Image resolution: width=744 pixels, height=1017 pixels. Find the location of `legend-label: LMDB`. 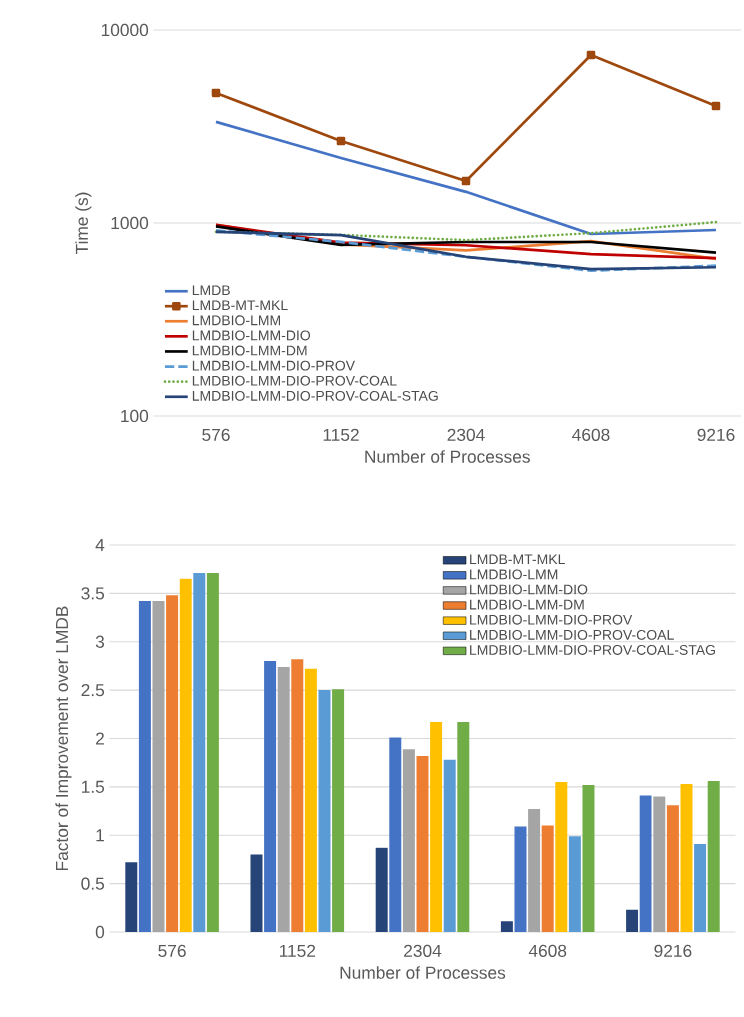

legend-label: LMDB is located at coordinates (211, 290).